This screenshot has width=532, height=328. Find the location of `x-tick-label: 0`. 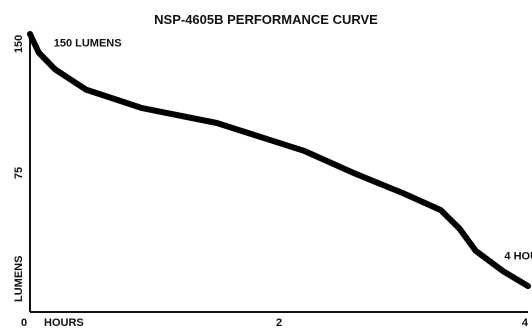

x-tick-label: 0 is located at coordinates (24, 322).